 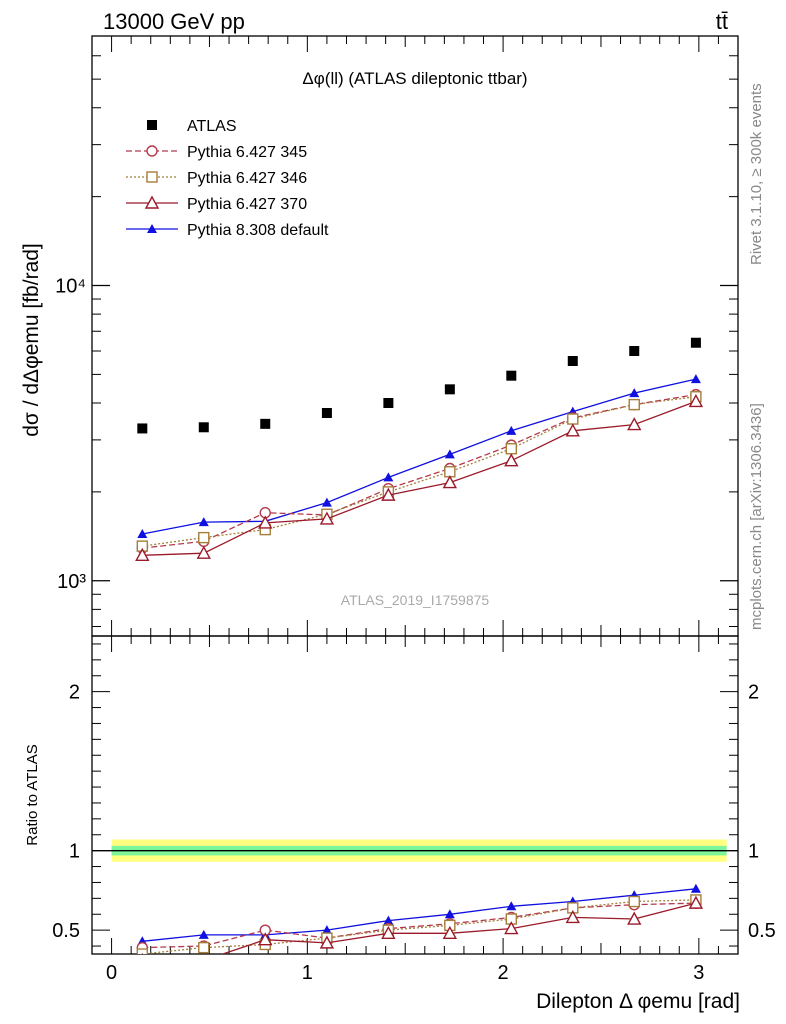 What do you see at coordinates (756, 516) in the screenshot?
I see `mcplots-label: mcplots.cern.ch [arXiv:1306.3436]` at bounding box center [756, 516].